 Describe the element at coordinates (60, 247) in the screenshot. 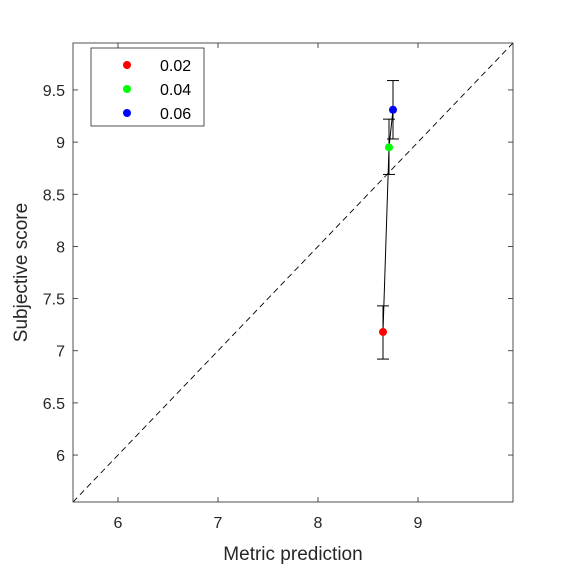

I see `y-tick-label: 8` at that location.